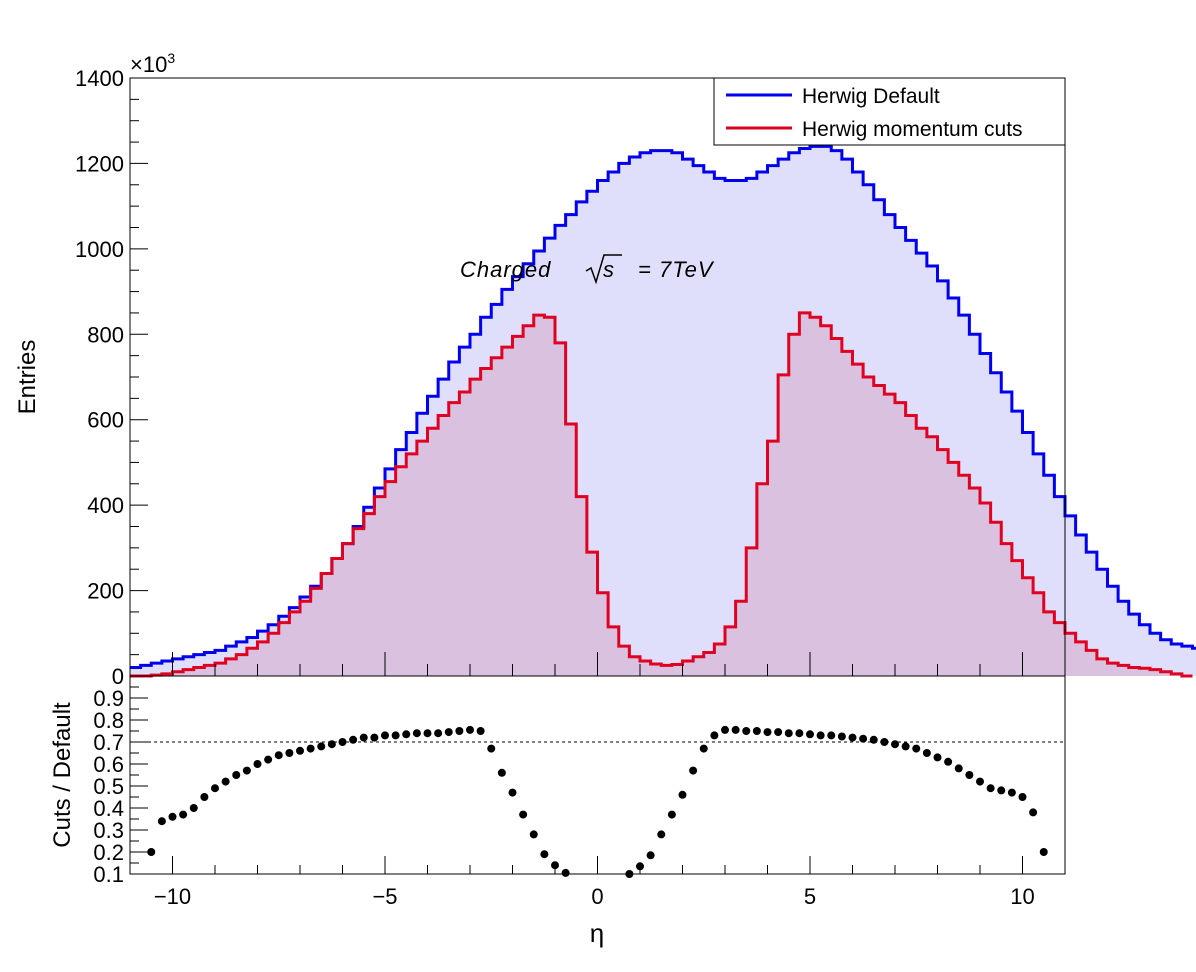  Describe the element at coordinates (172, 896) in the screenshot. I see `x-tick-label: −10` at that location.